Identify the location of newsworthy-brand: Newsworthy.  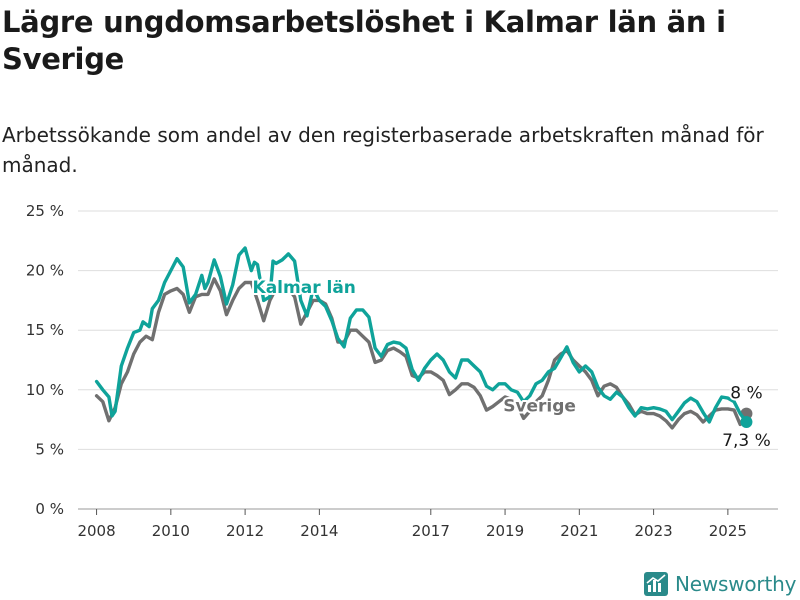
(720, 584).